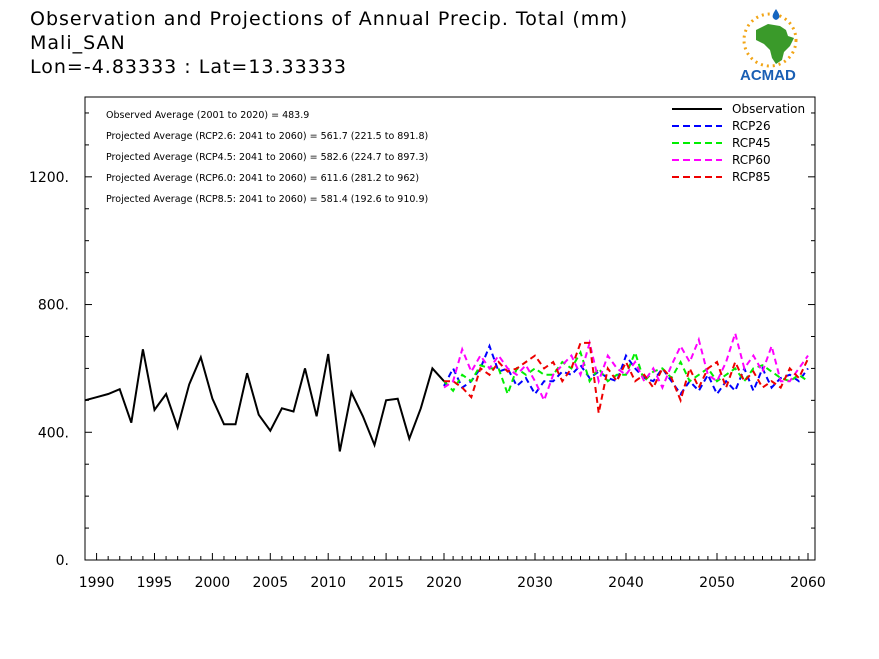  I want to click on series-line-observation, so click(264, 400).